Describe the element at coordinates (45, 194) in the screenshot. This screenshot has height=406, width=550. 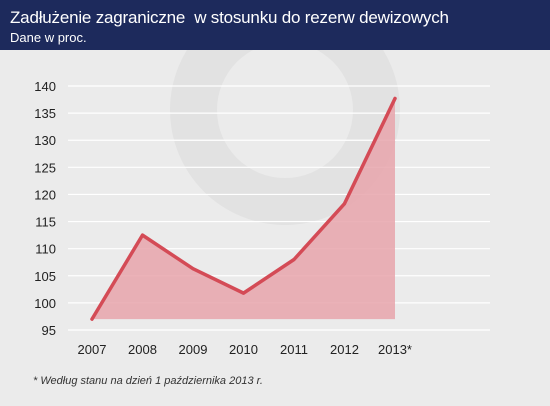
I see `y-tick-label: 120` at that location.